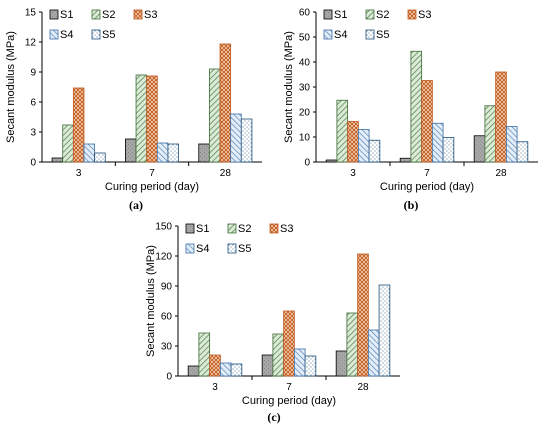 The width and height of the screenshot is (550, 431). What do you see at coordinates (167, 287) in the screenshot?
I see `y-tick-label: 90` at bounding box center [167, 287].